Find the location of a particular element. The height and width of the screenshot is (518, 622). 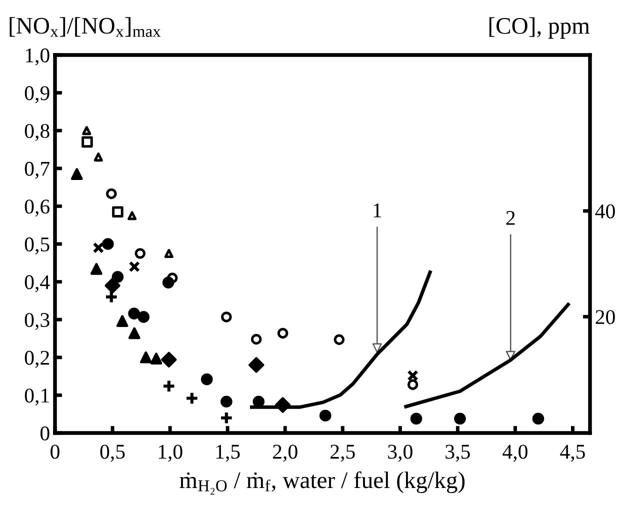

y-tick-label: 0,7 is located at coordinates (37, 170).